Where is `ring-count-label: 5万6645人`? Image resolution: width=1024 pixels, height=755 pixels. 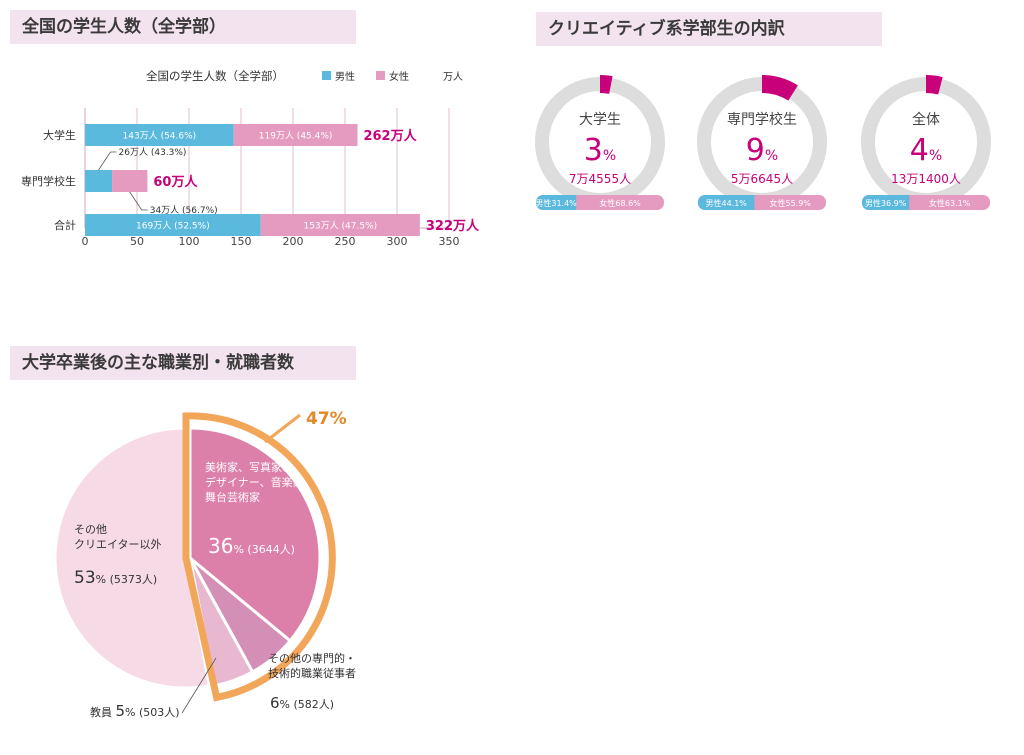
ring-count-label: 5万6645人 is located at coordinates (762, 179).